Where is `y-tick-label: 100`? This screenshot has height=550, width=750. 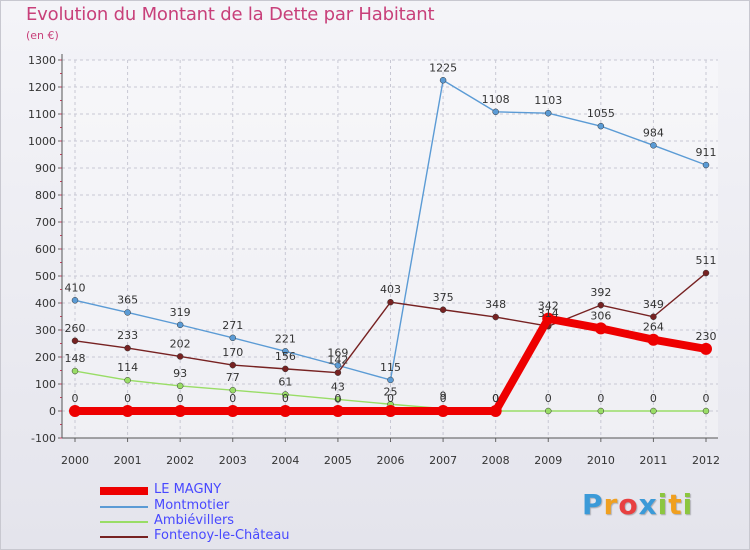
y-tick-label: 100 is located at coordinates (45, 384).